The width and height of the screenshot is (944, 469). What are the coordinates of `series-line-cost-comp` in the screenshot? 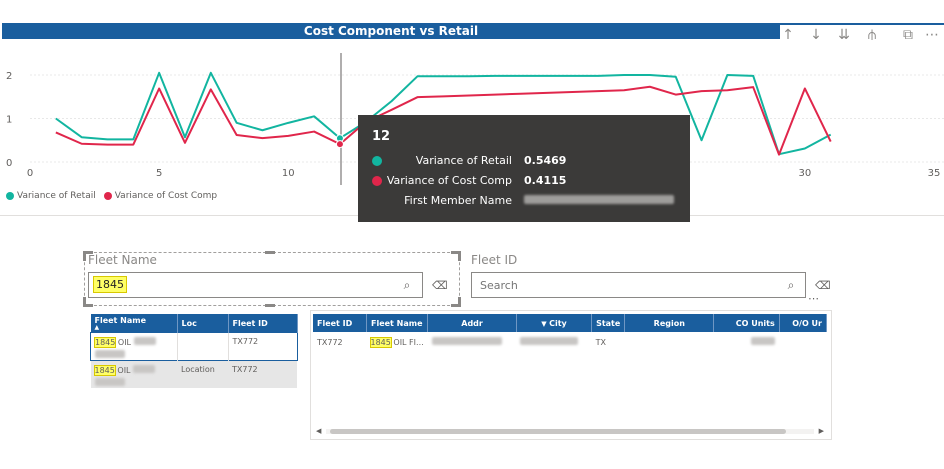 It's located at (443, 120).